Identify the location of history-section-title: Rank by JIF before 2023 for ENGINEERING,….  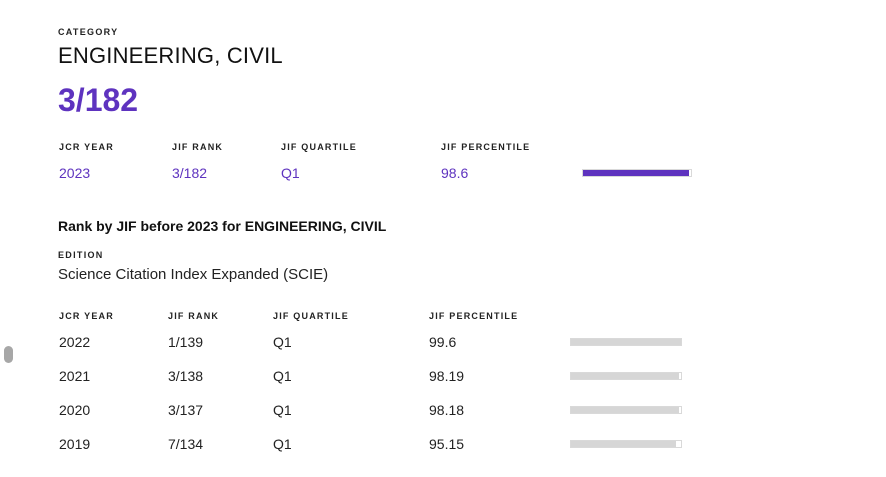
(222, 226).